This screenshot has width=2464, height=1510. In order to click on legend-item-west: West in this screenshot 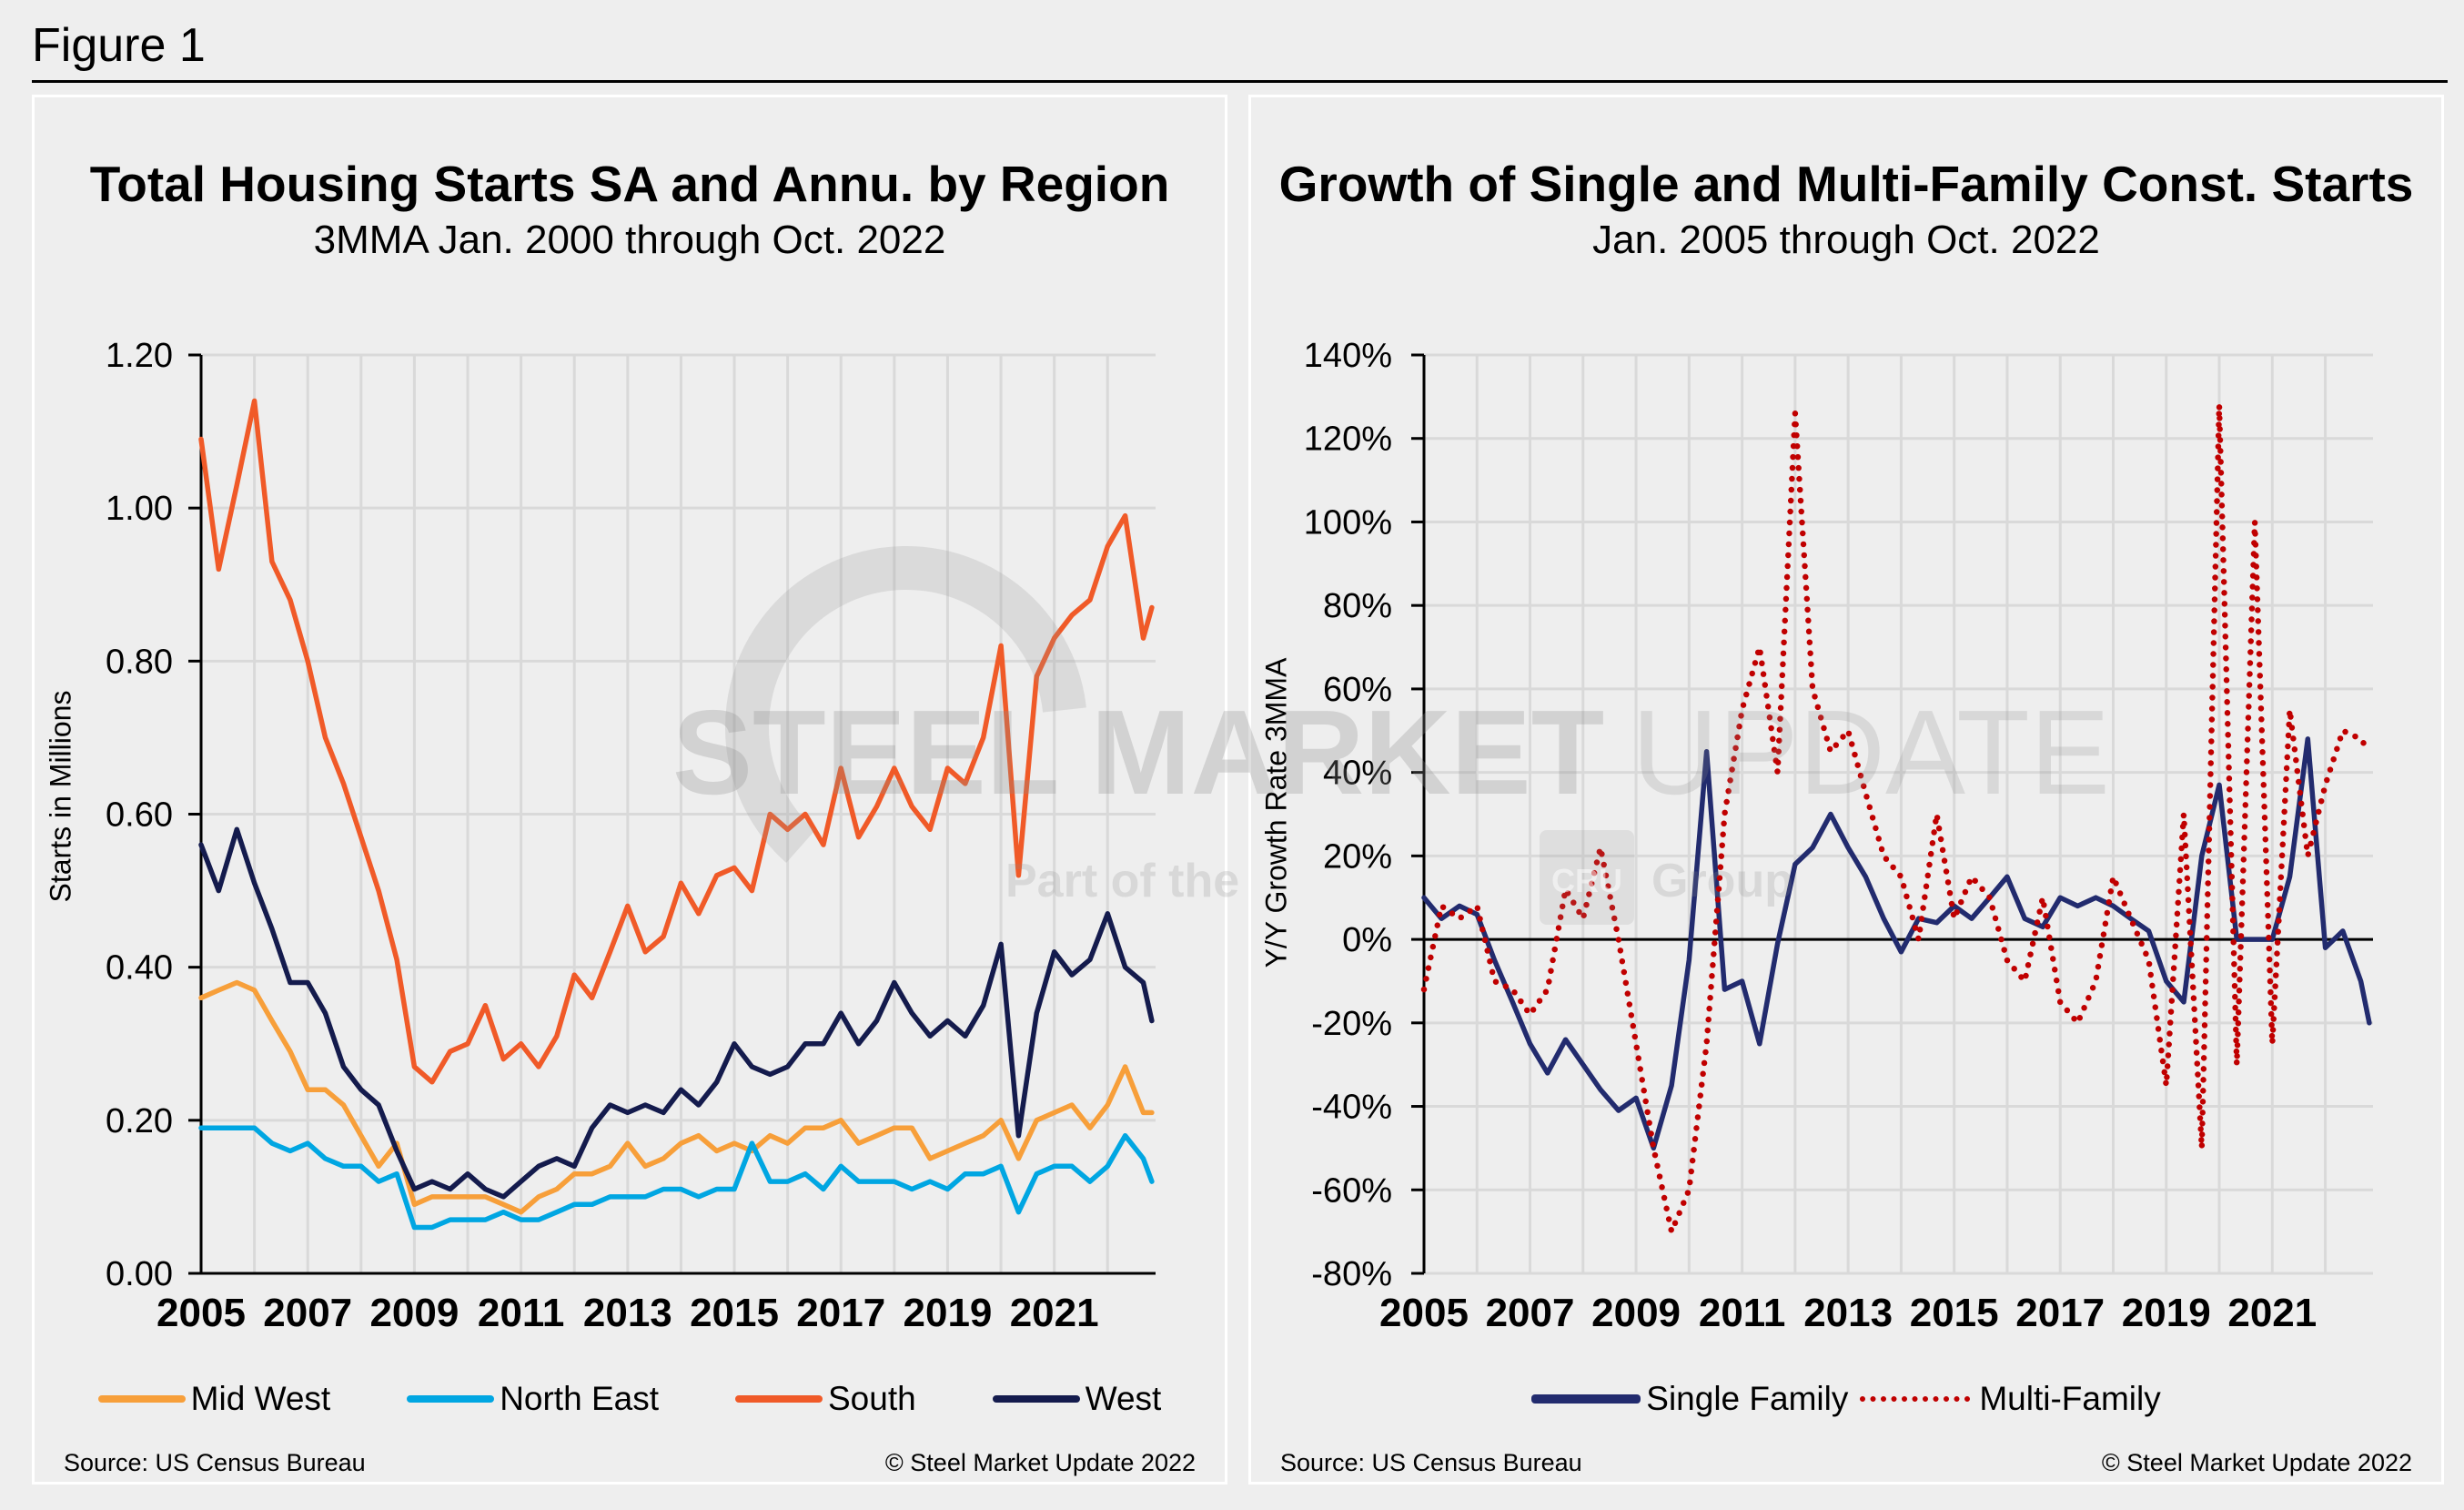, I will do `click(1077, 1399)`.